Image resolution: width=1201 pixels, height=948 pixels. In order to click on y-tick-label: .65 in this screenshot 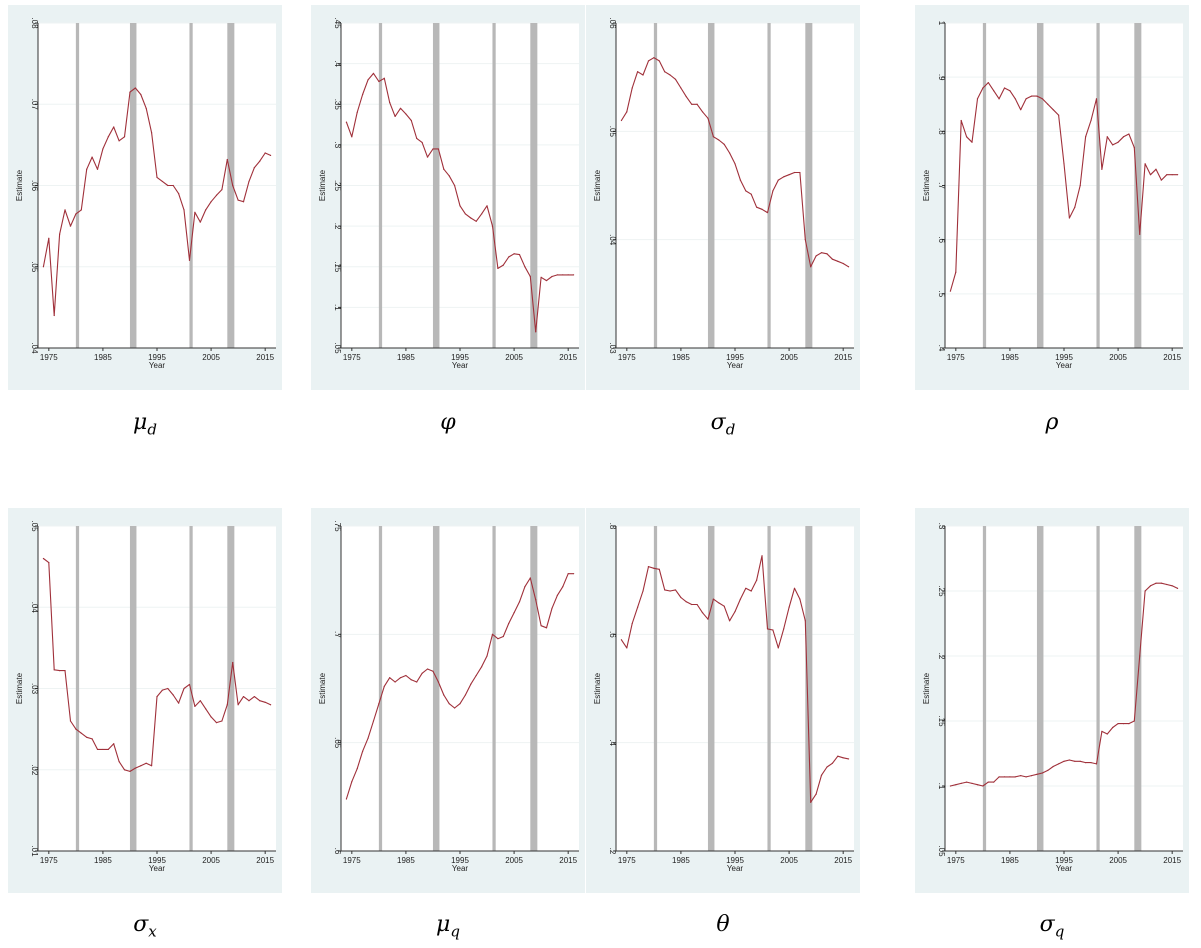, I will do `click(337, 743)`.